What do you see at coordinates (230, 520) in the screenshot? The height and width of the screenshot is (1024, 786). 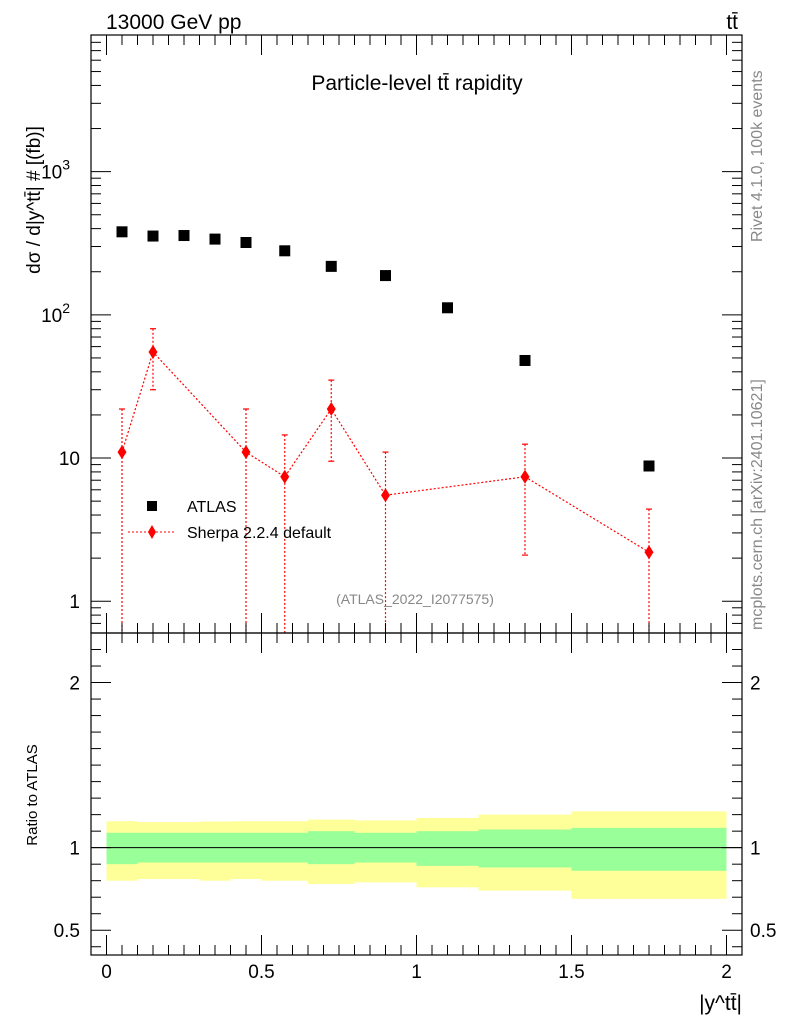 I see `legend: ATLAS Sherpa 2.2.4 default` at bounding box center [230, 520].